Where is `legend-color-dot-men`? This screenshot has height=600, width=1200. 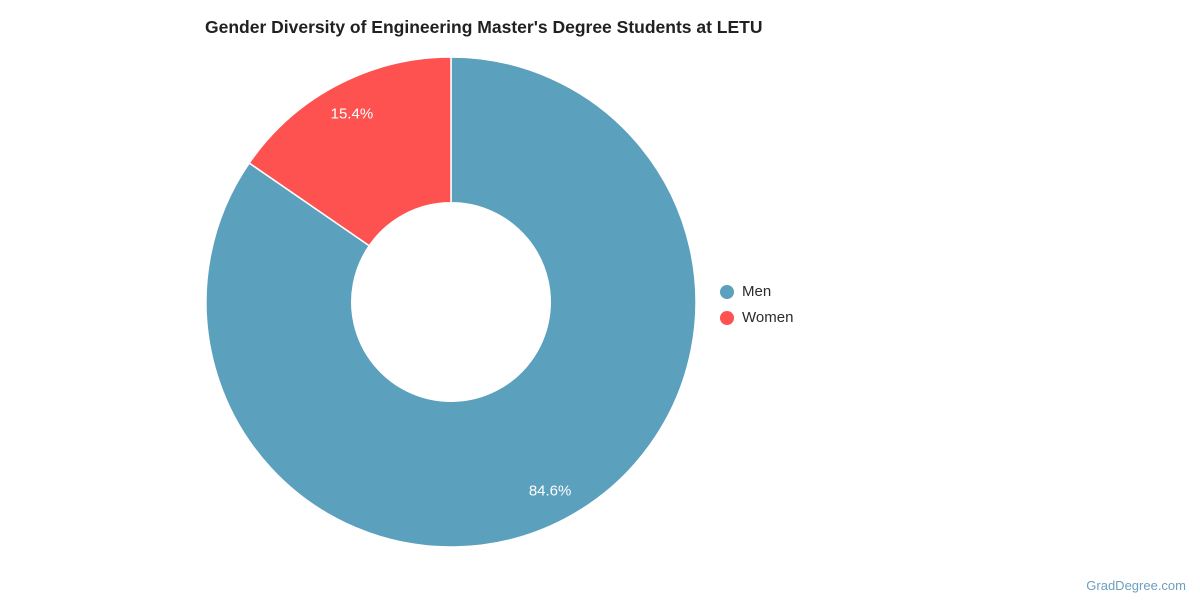 legend-color-dot-men is located at coordinates (727, 292).